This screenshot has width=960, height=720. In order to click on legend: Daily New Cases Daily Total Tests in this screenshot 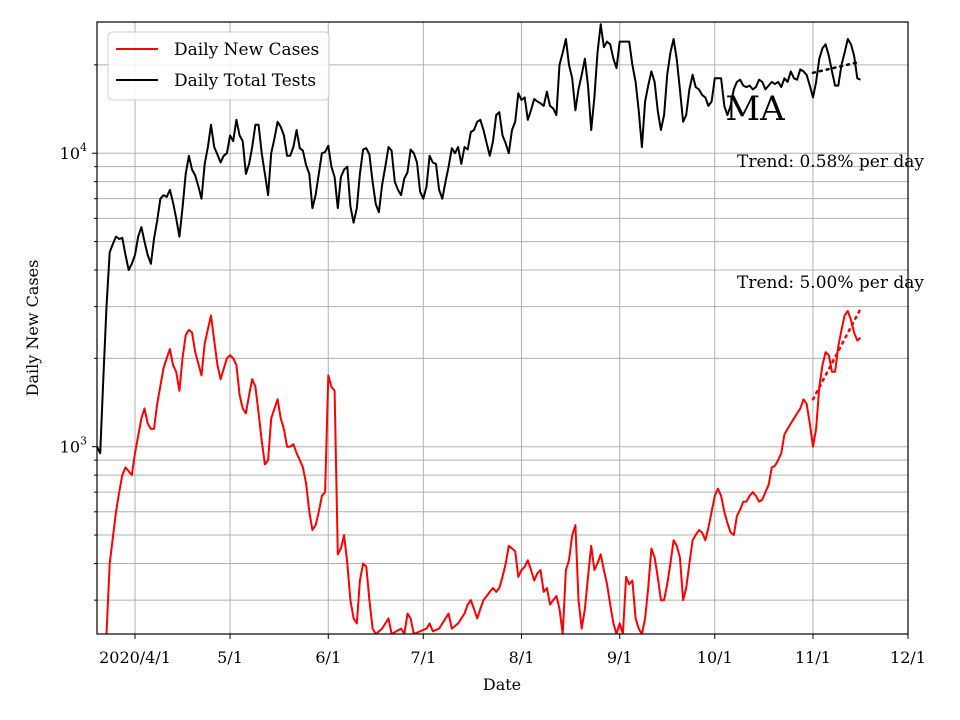, I will do `click(218, 66)`.